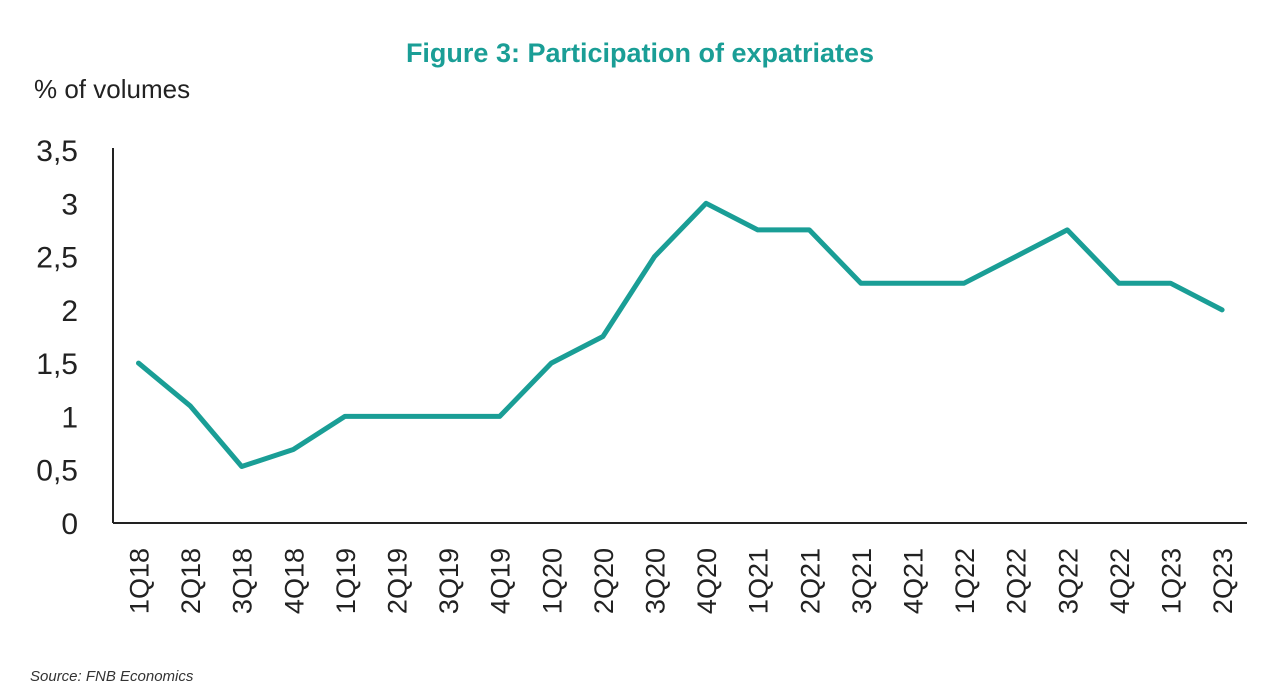 The height and width of the screenshot is (700, 1280). I want to click on x-tick-label: 3Q21, so click(862, 581).